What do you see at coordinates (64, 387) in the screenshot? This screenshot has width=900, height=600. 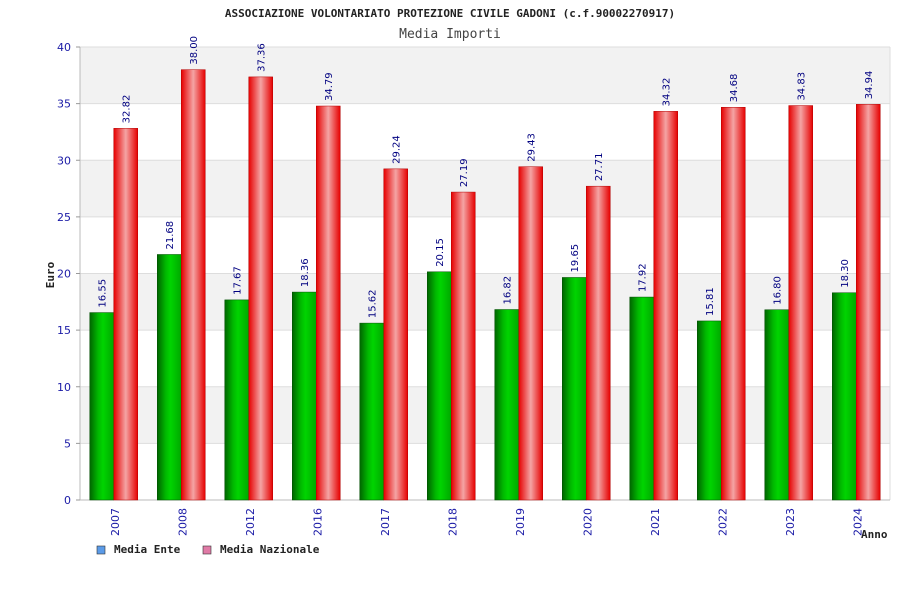 I see `y-tick-label: 10` at bounding box center [64, 387].